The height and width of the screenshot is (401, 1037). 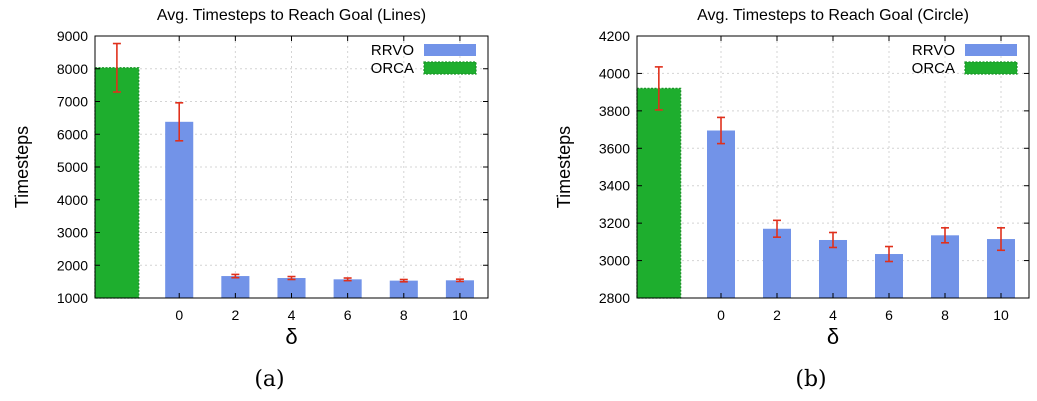 What do you see at coordinates (72, 167) in the screenshot?
I see `y-tick-label: 5000` at bounding box center [72, 167].